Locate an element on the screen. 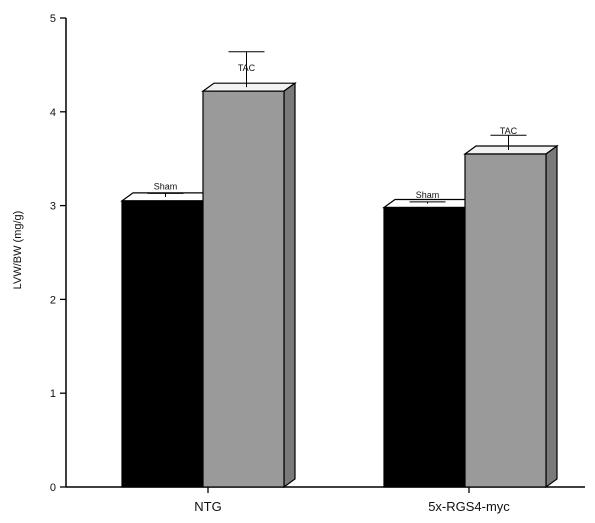  y-tick-label: 4 is located at coordinates (53, 113).